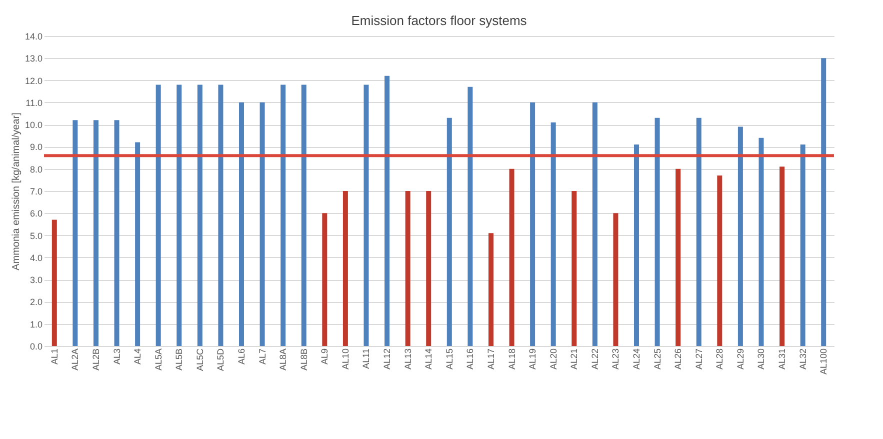 The image size is (883, 439). What do you see at coordinates (657, 359) in the screenshot?
I see `x-tick-label: AL25` at bounding box center [657, 359].